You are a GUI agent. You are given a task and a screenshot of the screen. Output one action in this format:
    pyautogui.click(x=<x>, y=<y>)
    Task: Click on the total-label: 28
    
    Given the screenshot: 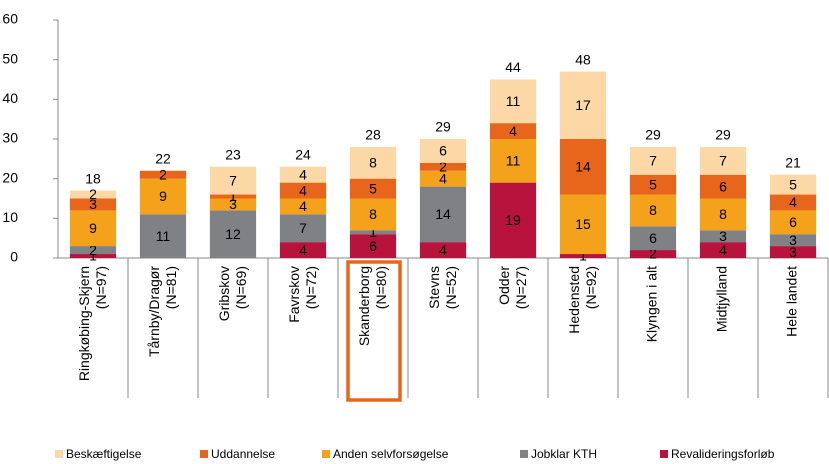 What is the action you would take?
    pyautogui.click(x=373, y=135)
    